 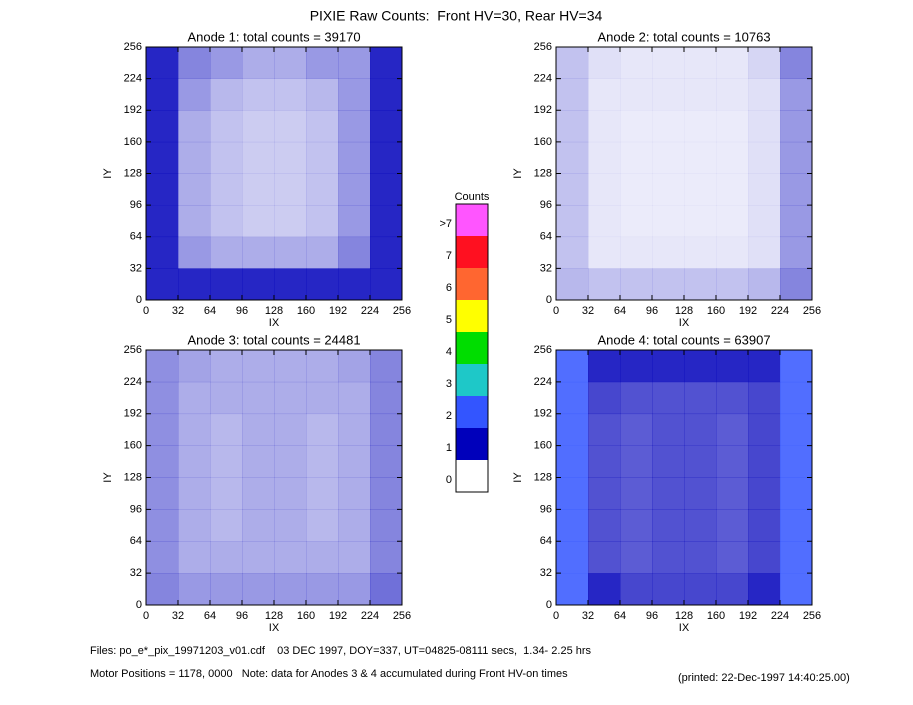 I want to click on y-tick-label: 64, so click(x=136, y=237).